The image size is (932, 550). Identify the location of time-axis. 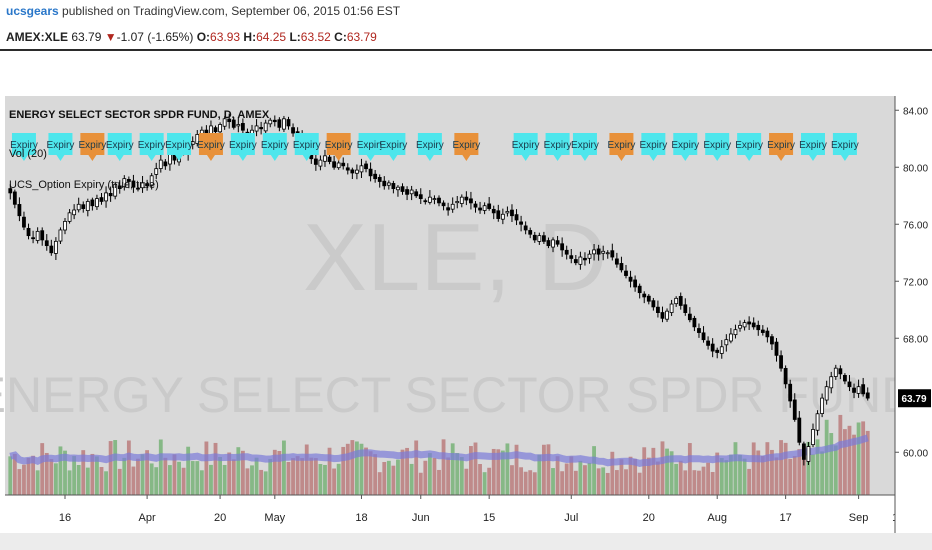
(450, 514).